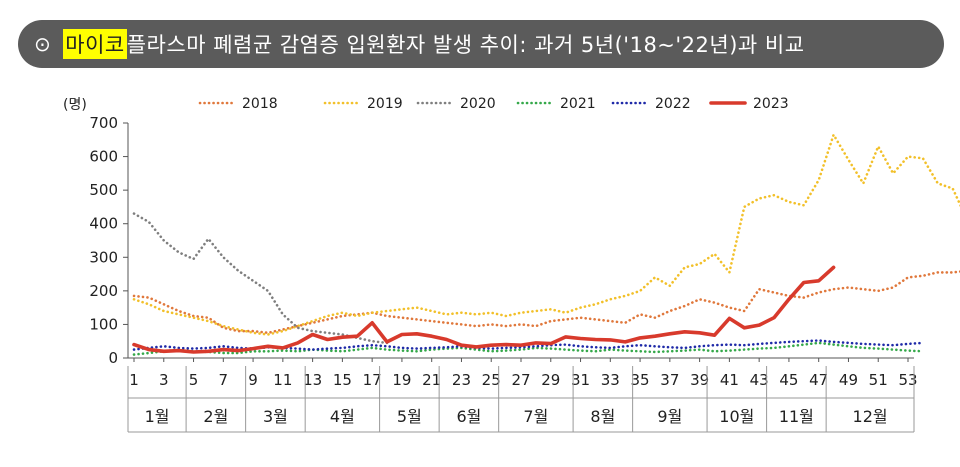 The image size is (960, 467). I want to click on series-line-2023, so click(484, 309).